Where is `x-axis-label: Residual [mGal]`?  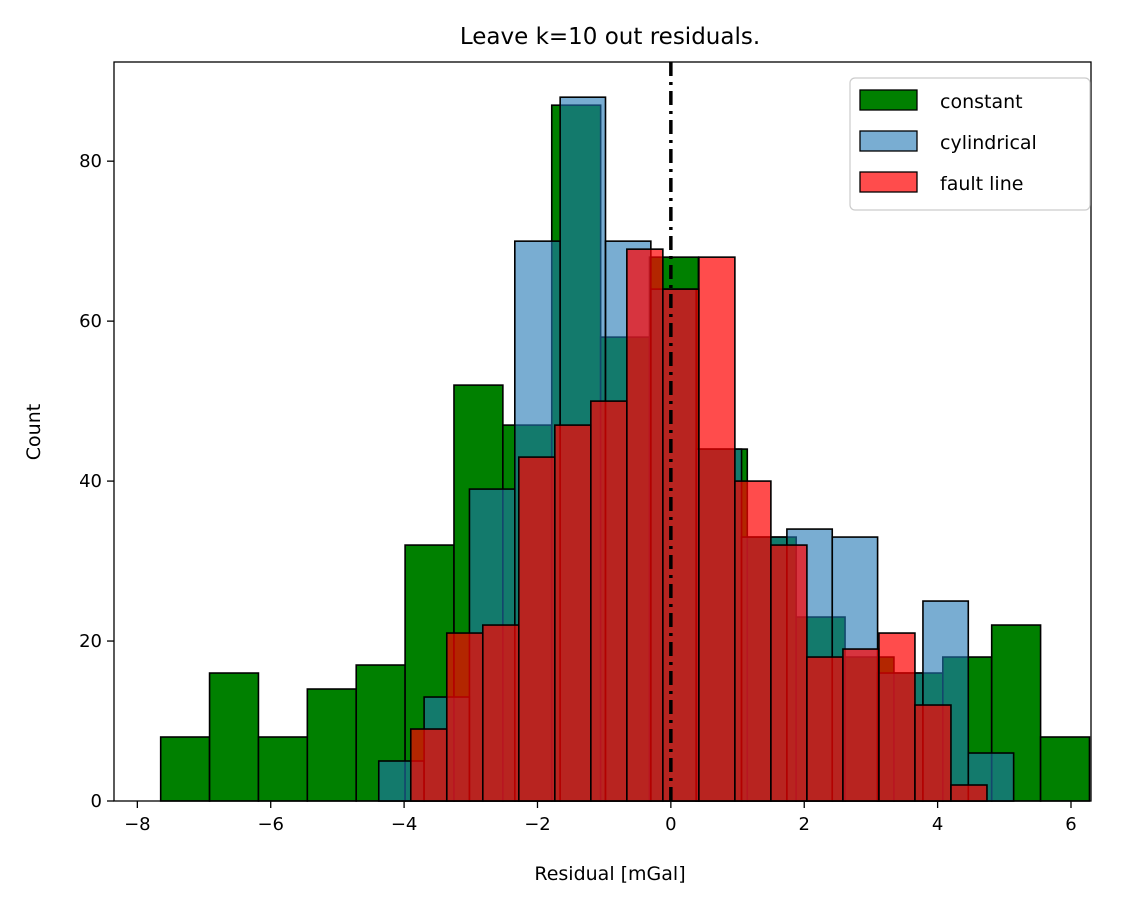 x-axis-label: Residual [mGal] is located at coordinates (609, 874).